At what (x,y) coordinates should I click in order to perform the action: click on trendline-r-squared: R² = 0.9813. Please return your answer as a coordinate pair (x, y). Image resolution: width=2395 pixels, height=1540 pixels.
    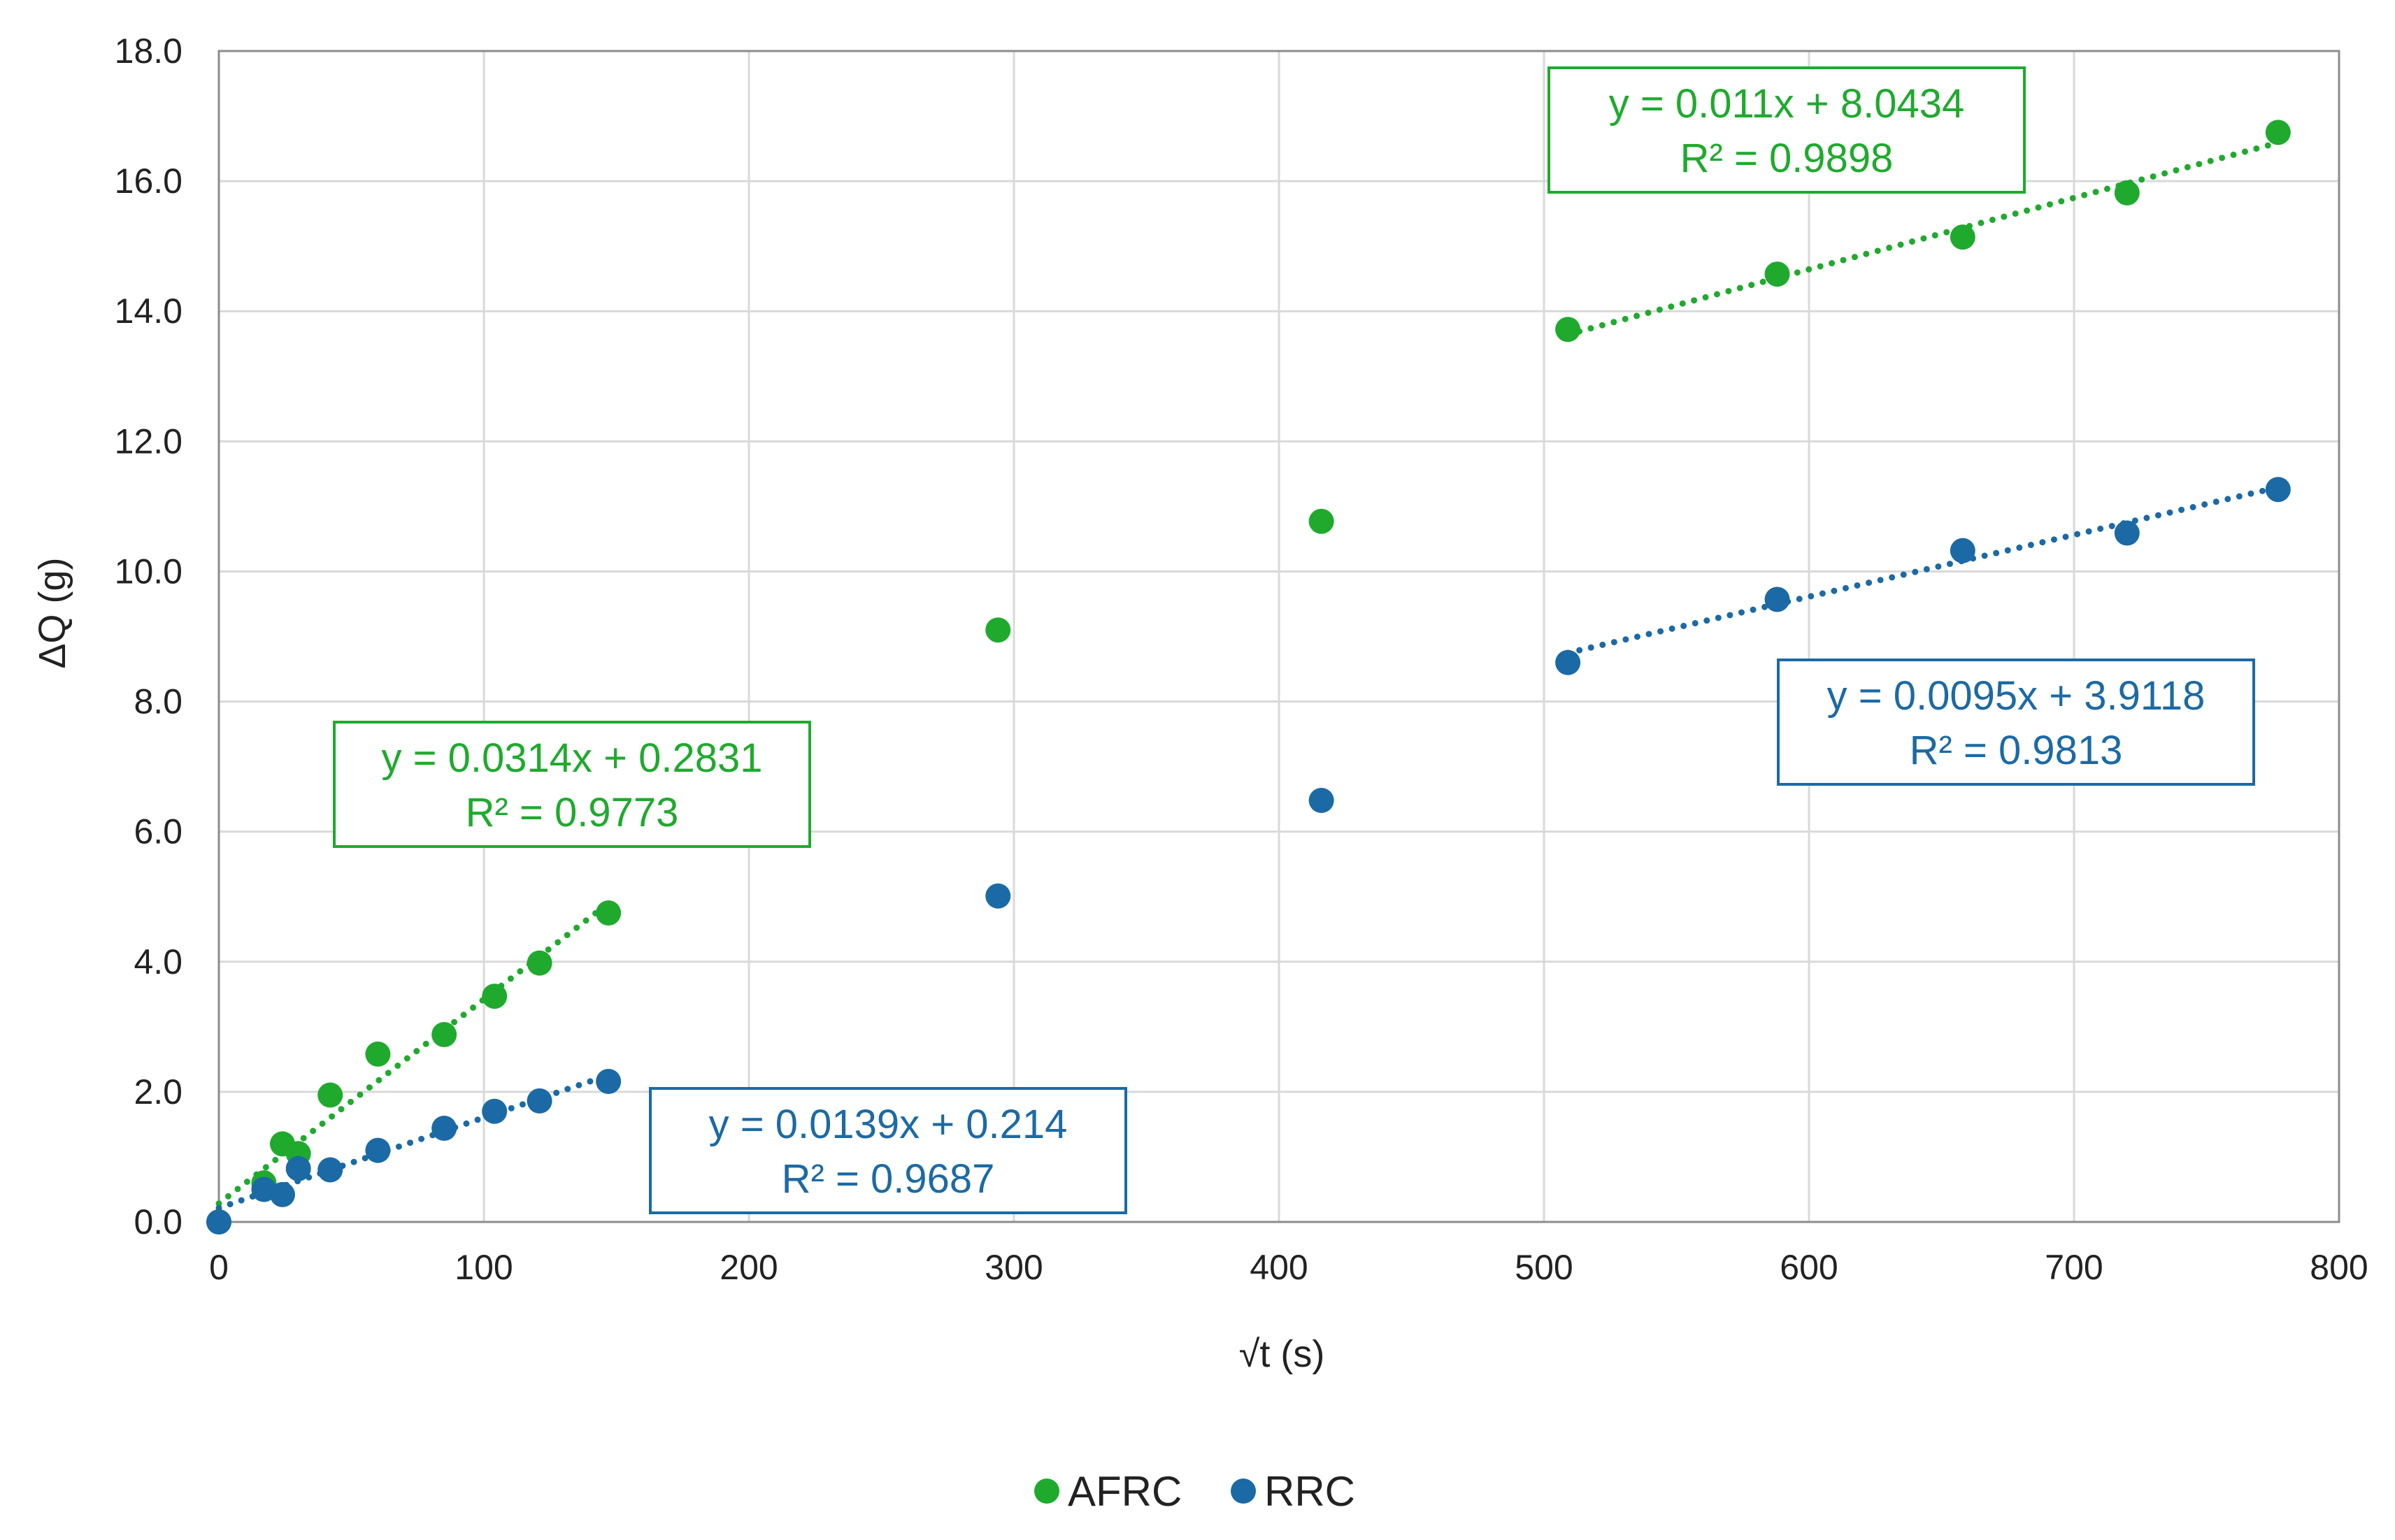
    Looking at the image, I should click on (2016, 750).